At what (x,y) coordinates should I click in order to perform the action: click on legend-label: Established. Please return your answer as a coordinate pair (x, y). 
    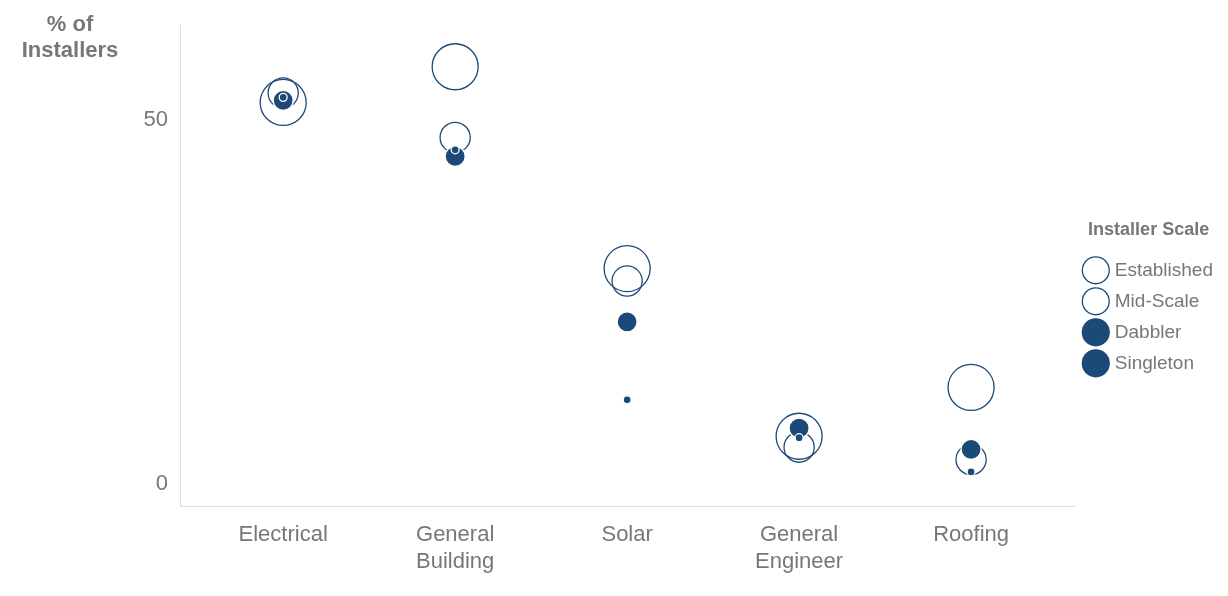
    Looking at the image, I should click on (1164, 269).